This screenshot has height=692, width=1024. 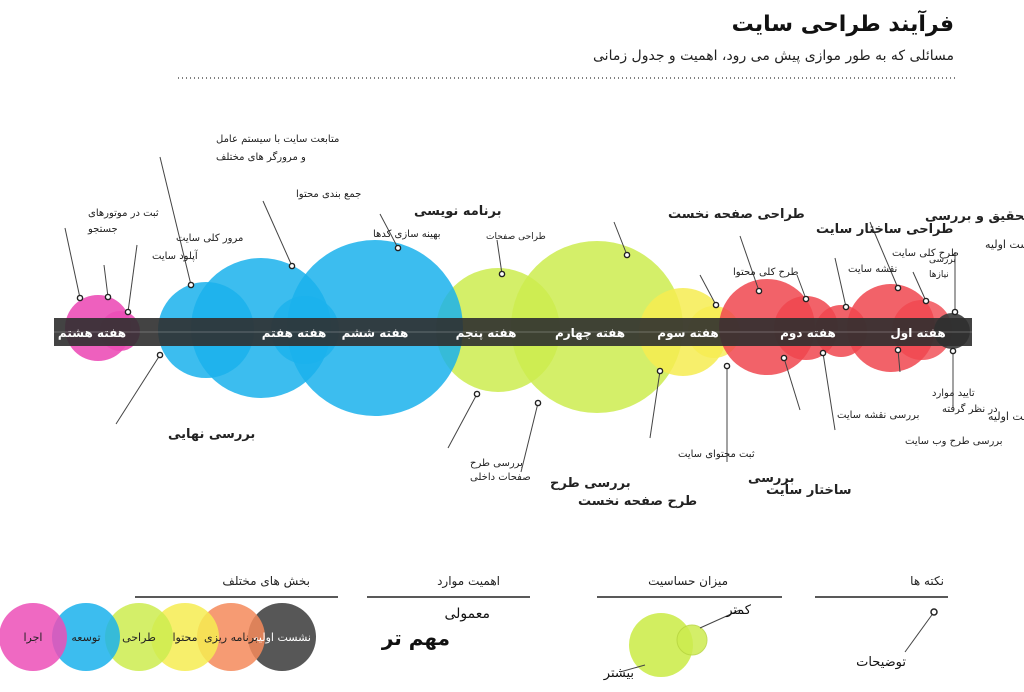 What do you see at coordinates (328, 194) in the screenshot?
I see `top-label-13: جمع بندی محتوا` at bounding box center [328, 194].